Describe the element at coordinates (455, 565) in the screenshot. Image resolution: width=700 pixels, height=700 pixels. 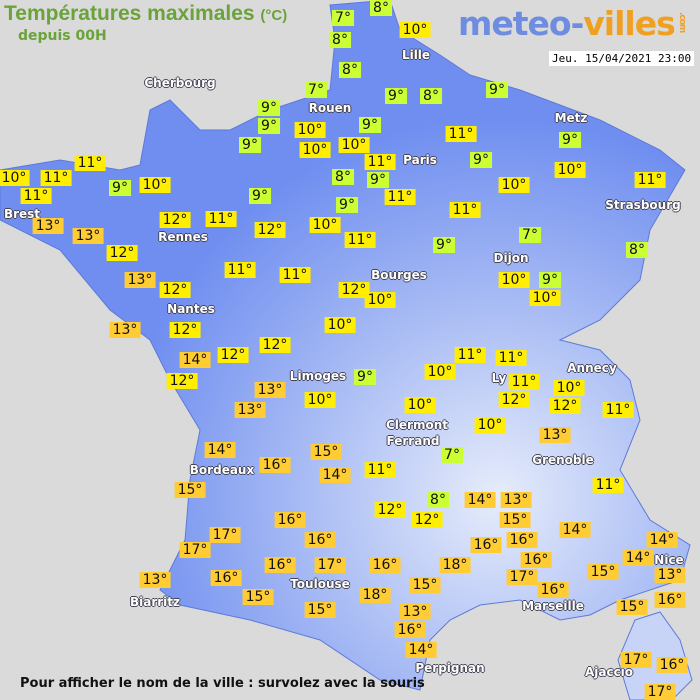
I see `temperature-label: 18°` at that location.